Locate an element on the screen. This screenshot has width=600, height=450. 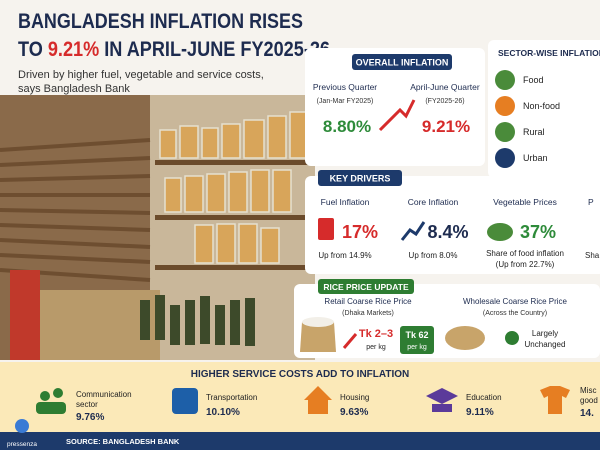
value: 14. is located at coordinates (587, 413).